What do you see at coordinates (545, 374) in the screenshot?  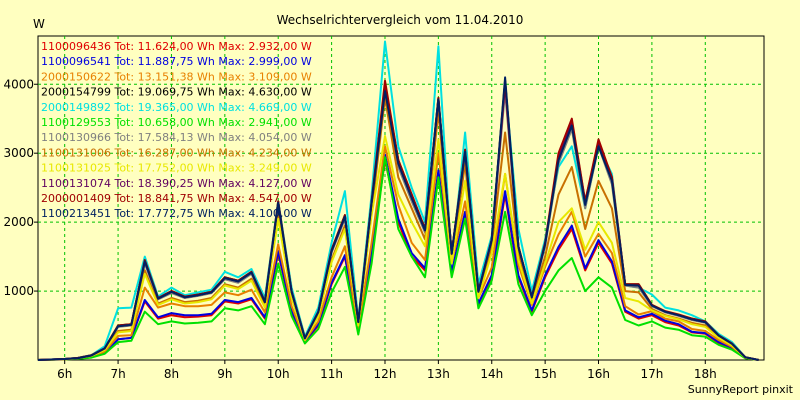 I see `x-tick-label: 15h` at bounding box center [545, 374].